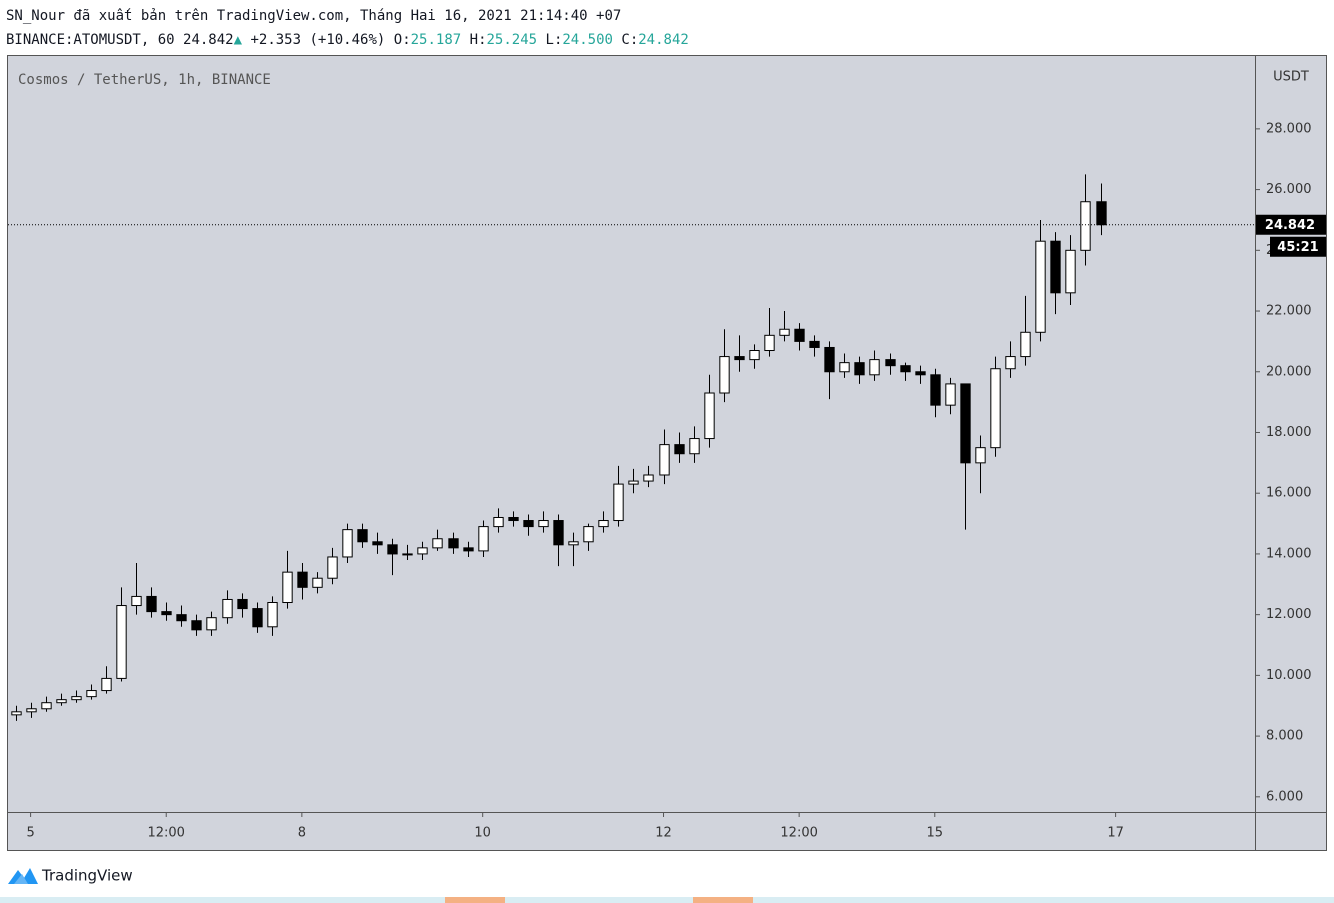  Describe the element at coordinates (317, 40) in the screenshot. I see `change: +2.353 (+10.46%)` at that location.